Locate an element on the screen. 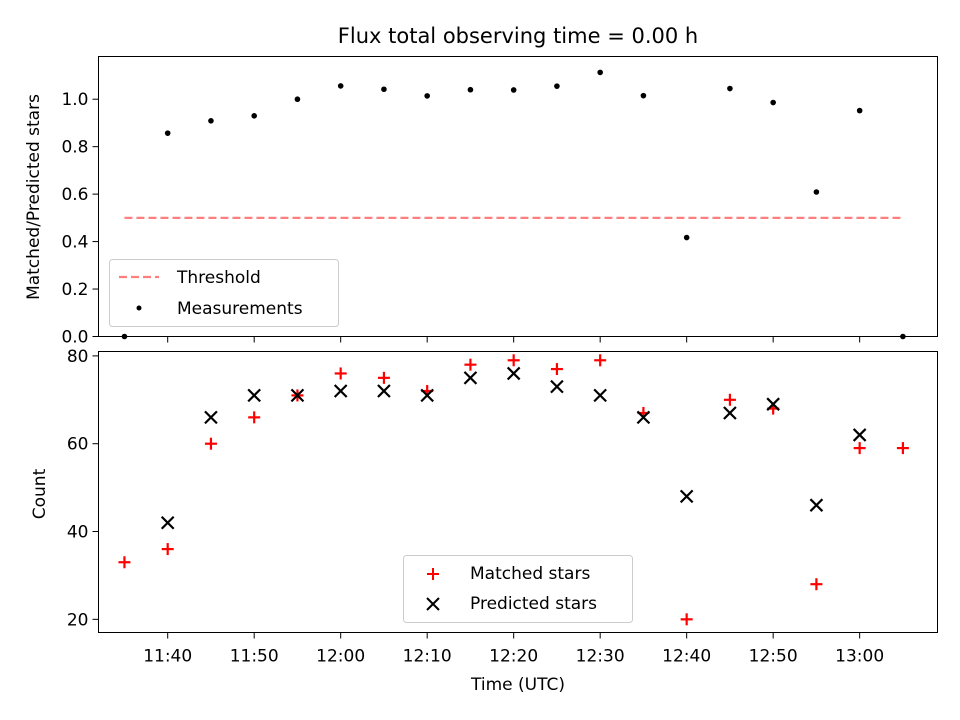 Image resolution: width=960 pixels, height=720 pixels. legend-predicted-swatch is located at coordinates (433, 604).